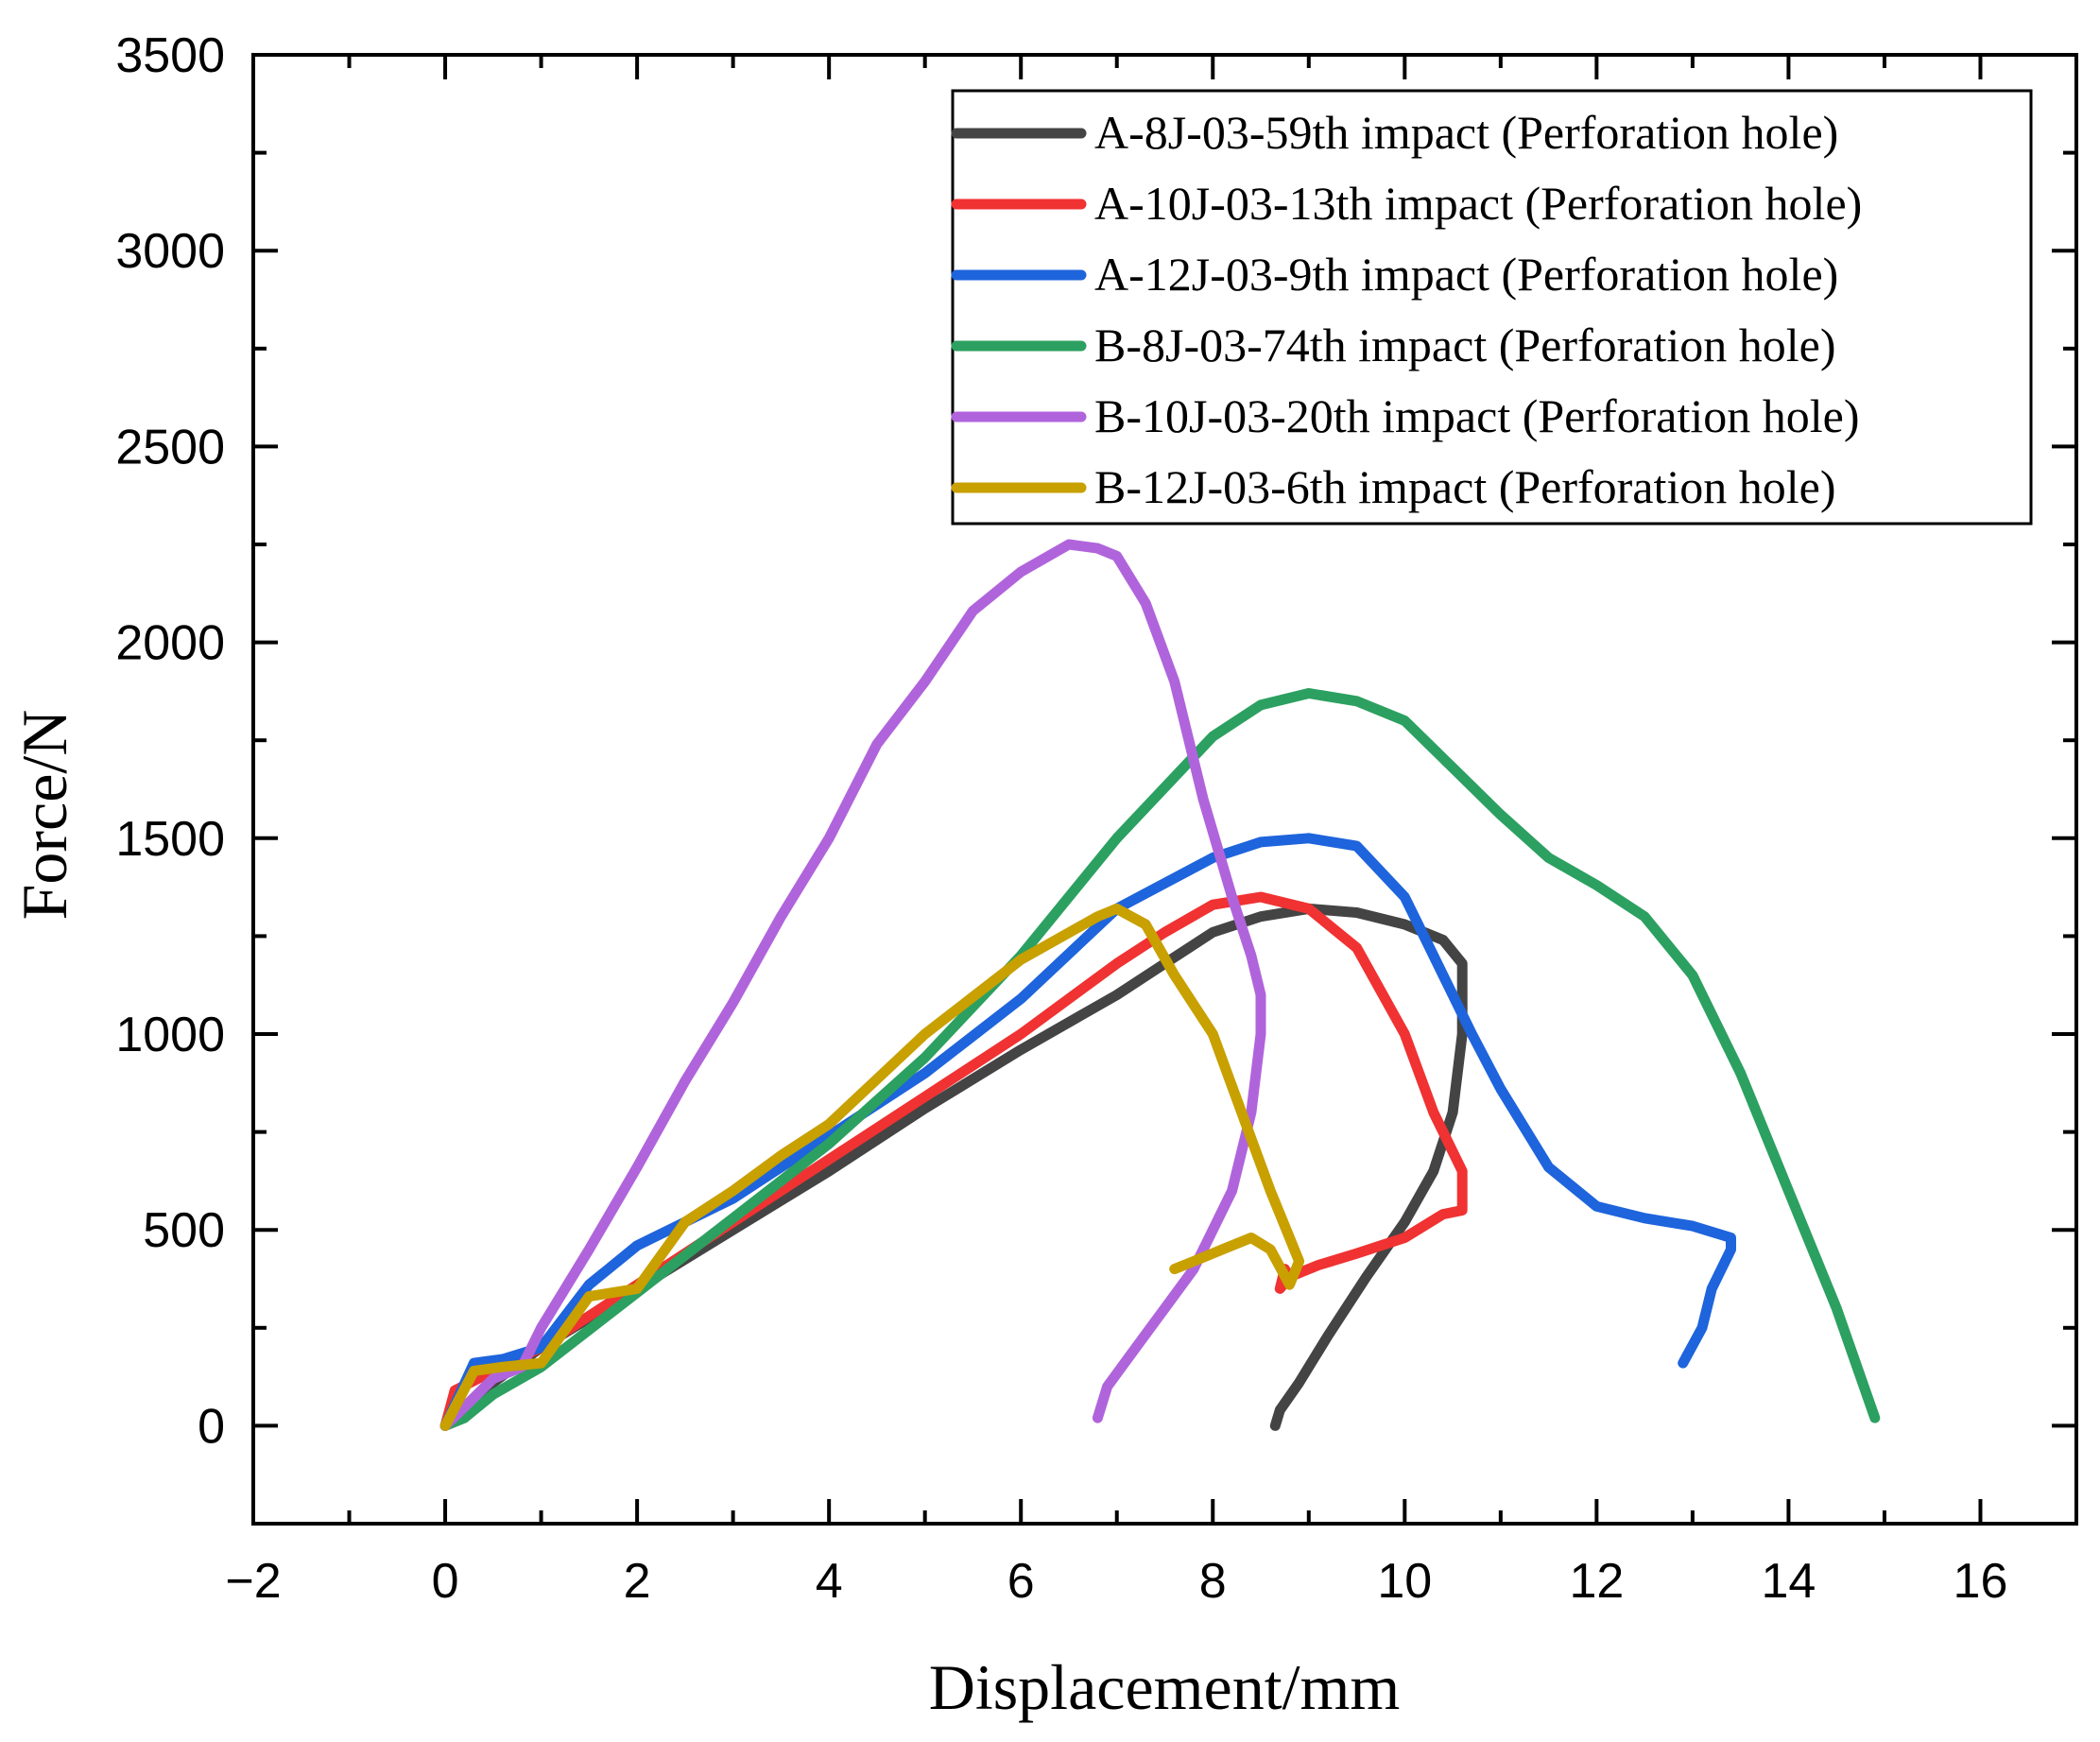 This screenshot has width=2100, height=1742. Describe the element at coordinates (446, 1581) in the screenshot. I see `x-tick-label: 0` at that location.